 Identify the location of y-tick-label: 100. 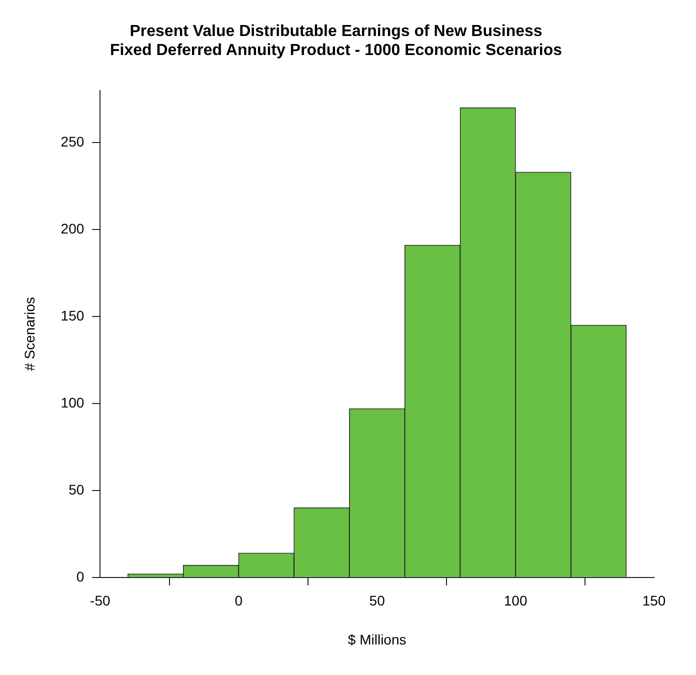
(72, 402).